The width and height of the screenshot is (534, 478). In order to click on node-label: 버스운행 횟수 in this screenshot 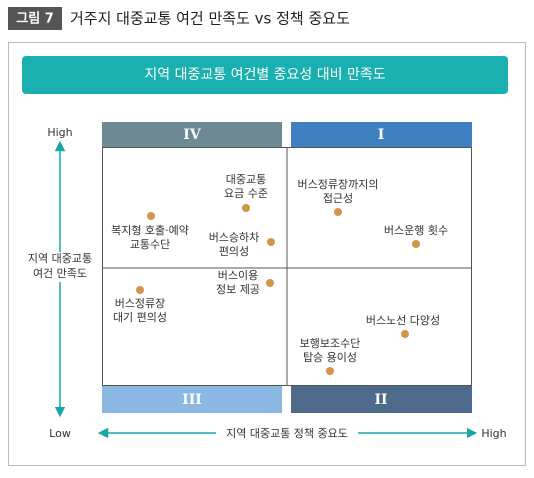, I will do `click(416, 230)`.